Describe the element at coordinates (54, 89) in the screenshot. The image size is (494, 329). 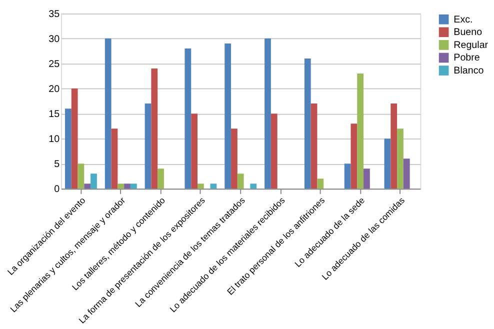
I see `y-tick-label: 20` at that location.